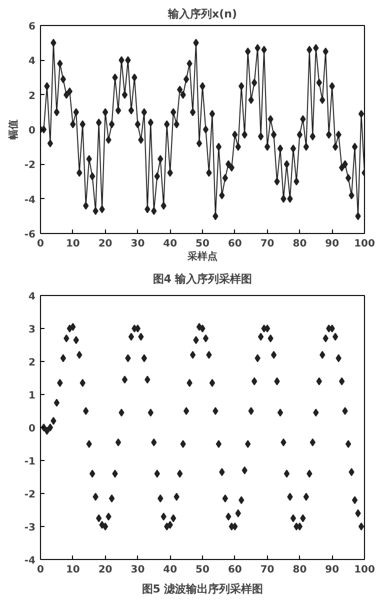 This screenshot has width=378, height=600. What do you see at coordinates (30, 462) in the screenshot?
I see `y-tick-label: -1` at bounding box center [30, 462].